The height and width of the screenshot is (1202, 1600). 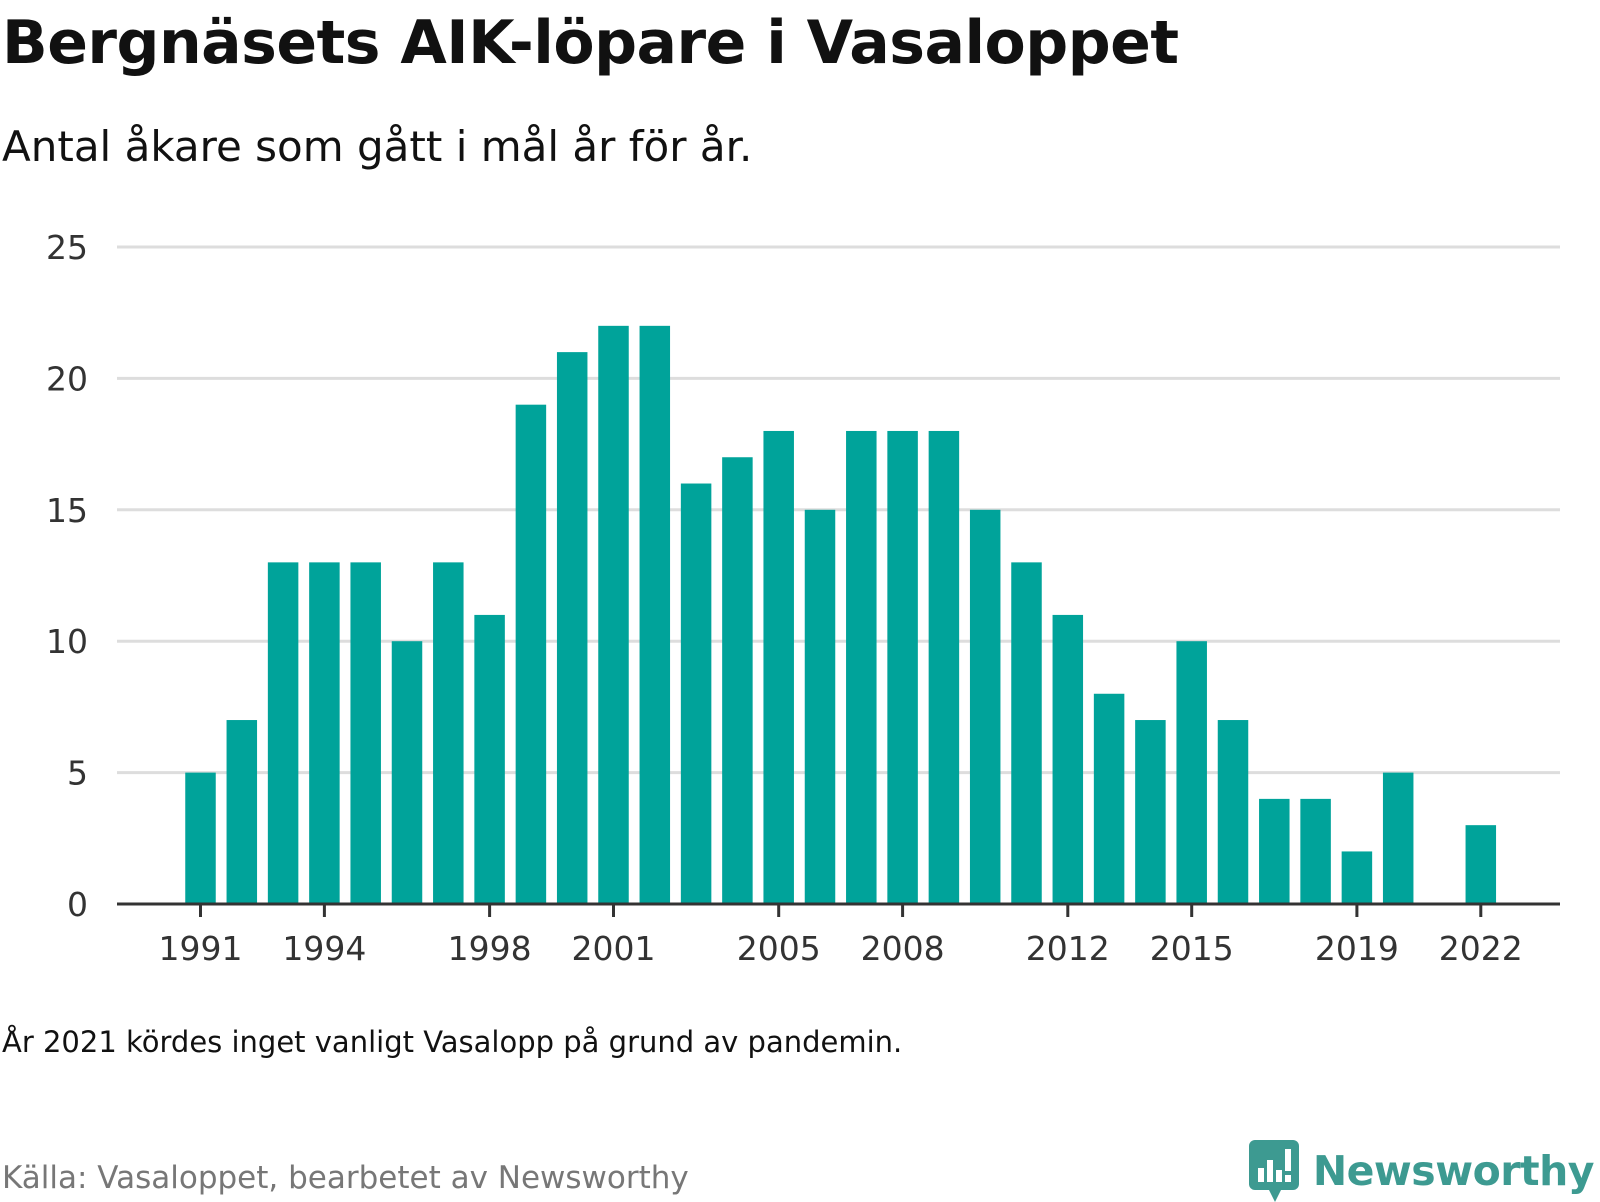 What do you see at coordinates (67, 378) in the screenshot?
I see `y-tick-label: 20` at bounding box center [67, 378].